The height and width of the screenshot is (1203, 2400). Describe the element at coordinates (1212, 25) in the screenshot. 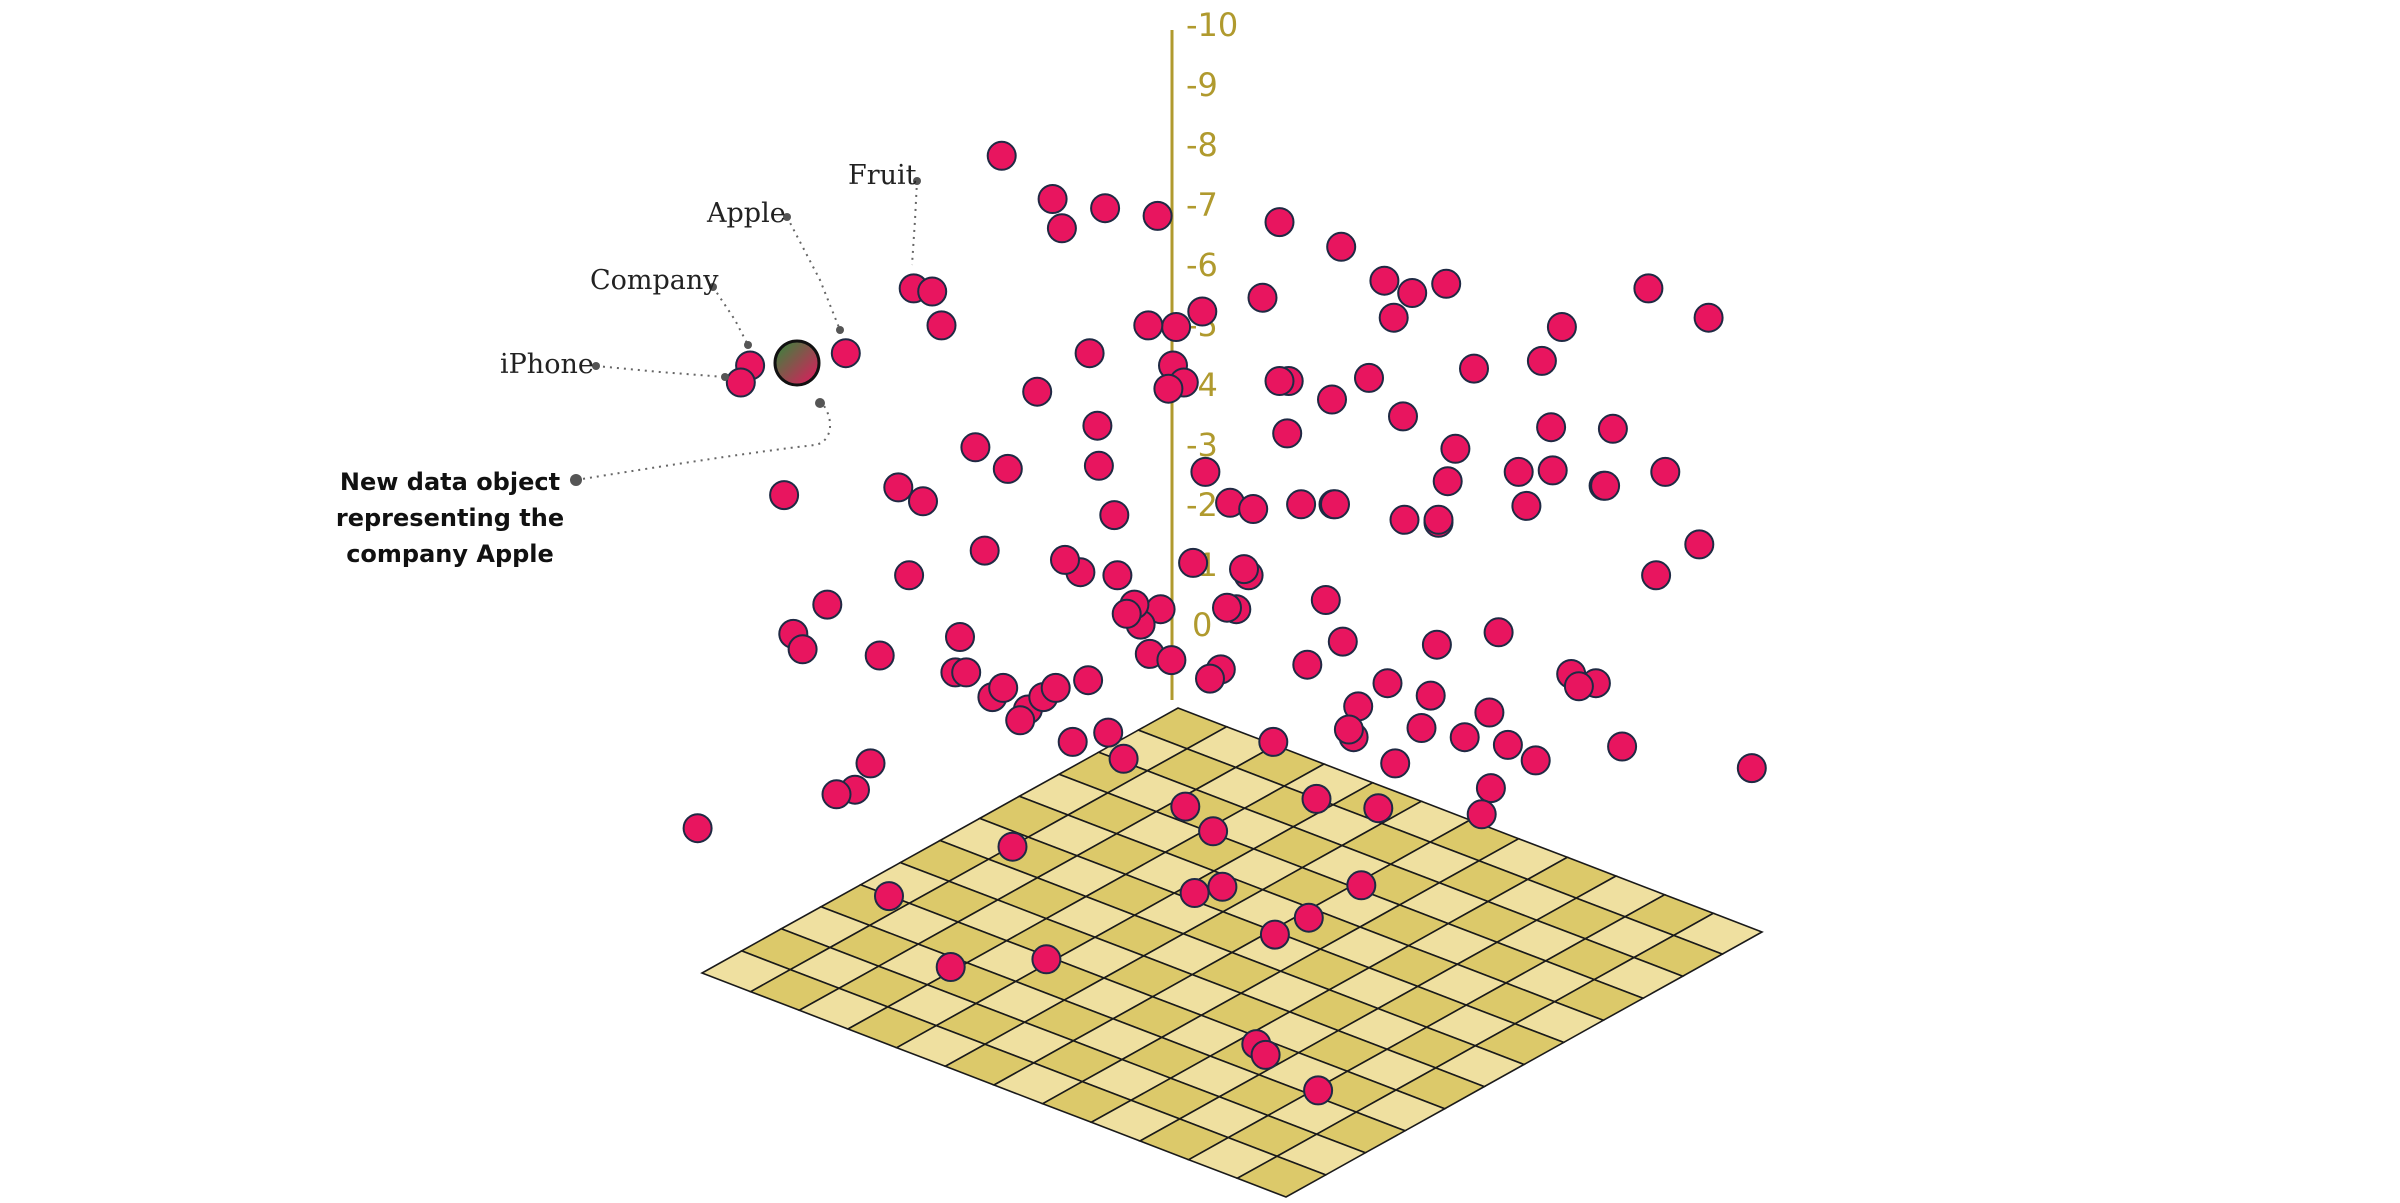

I see `axis-tick-label: -10` at that location.